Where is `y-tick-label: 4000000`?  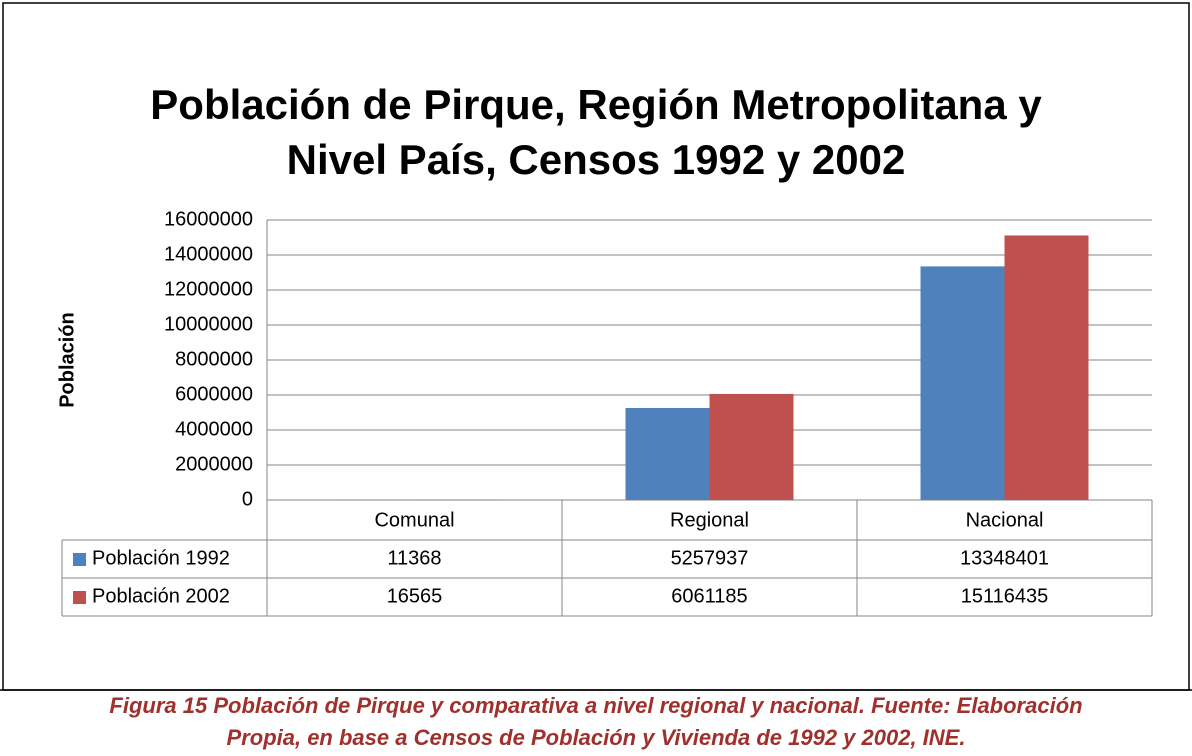 y-tick-label: 4000000 is located at coordinates (214, 429).